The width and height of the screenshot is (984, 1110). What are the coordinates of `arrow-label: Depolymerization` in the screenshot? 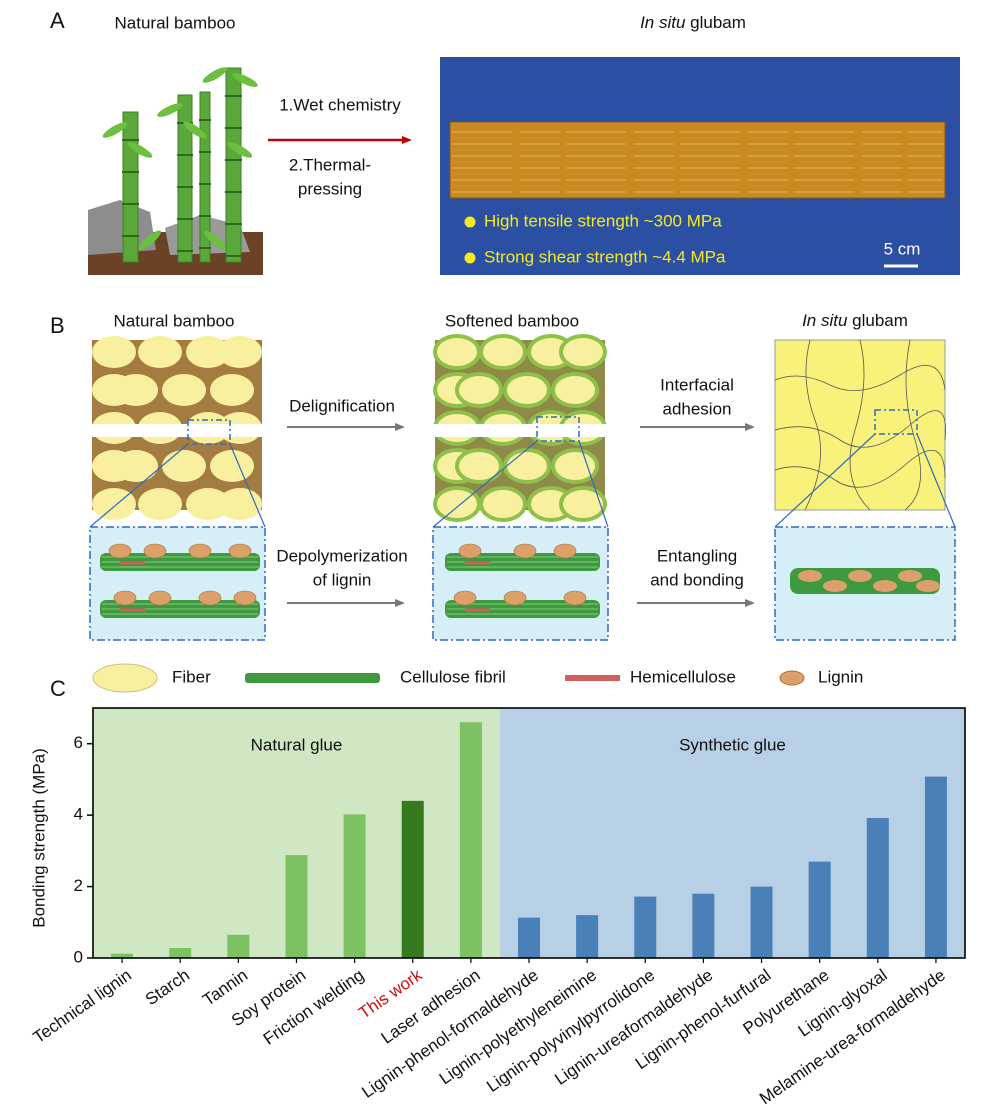 It's located at (341, 555).